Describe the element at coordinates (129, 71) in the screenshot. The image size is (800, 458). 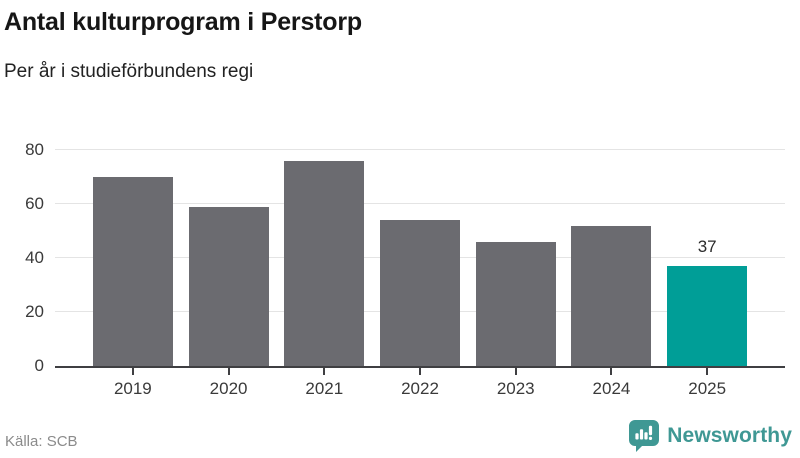
I see `chart-subtitle: Per år i studieförbundens regi` at that location.